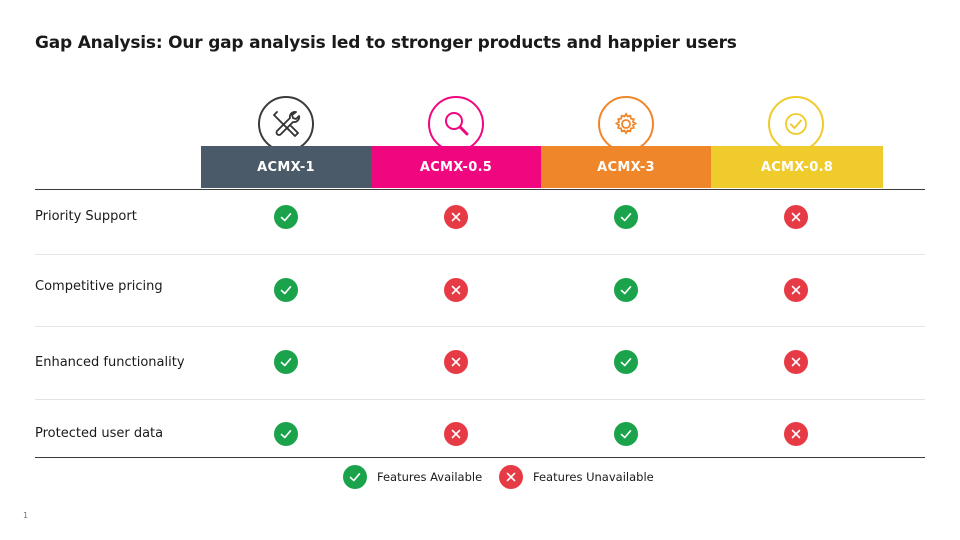 This screenshot has height=540, width=960. I want to click on check-badge-icon, so click(796, 124).